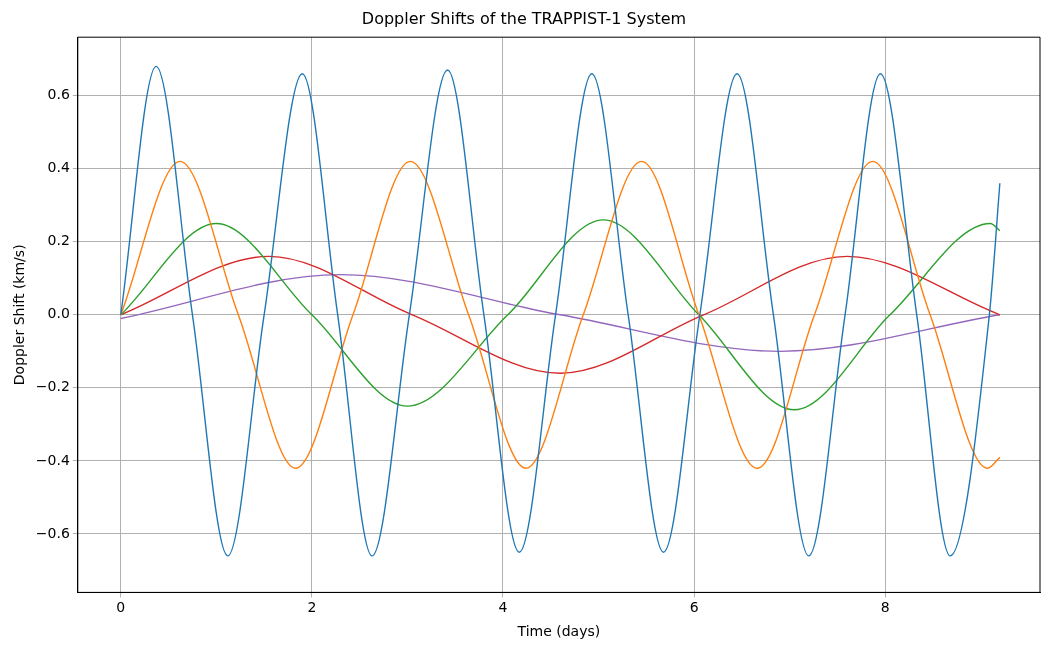 This screenshot has width=1052, height=653. I want to click on y-tick-label: 0.0, so click(58, 313).